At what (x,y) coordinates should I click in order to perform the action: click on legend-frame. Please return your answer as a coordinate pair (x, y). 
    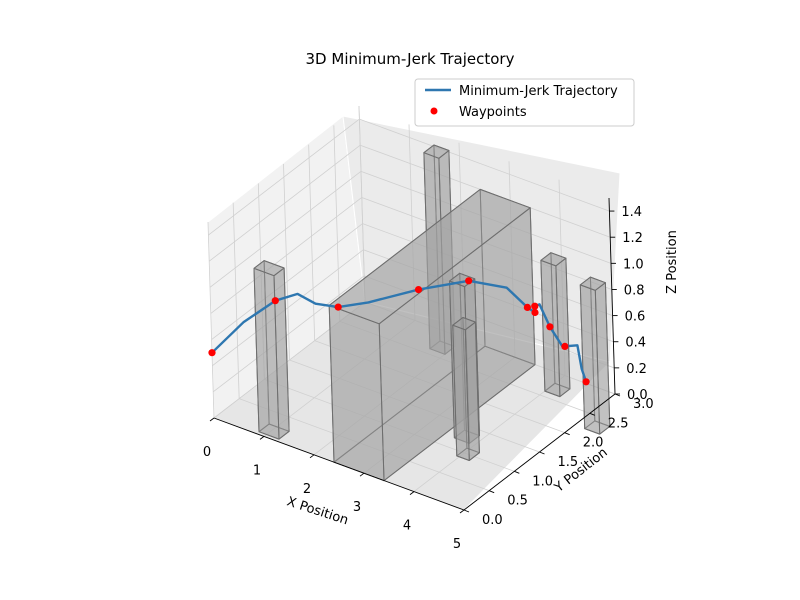
    Looking at the image, I should click on (524, 102).